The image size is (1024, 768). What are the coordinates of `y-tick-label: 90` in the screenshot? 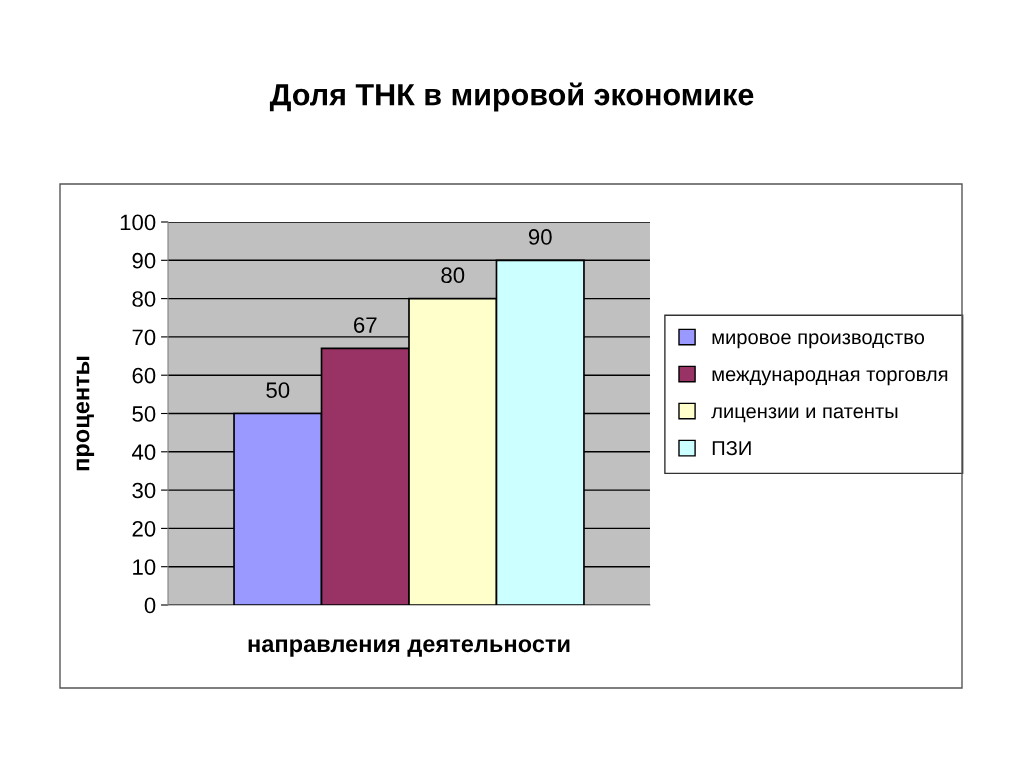 It's located at (144, 260).